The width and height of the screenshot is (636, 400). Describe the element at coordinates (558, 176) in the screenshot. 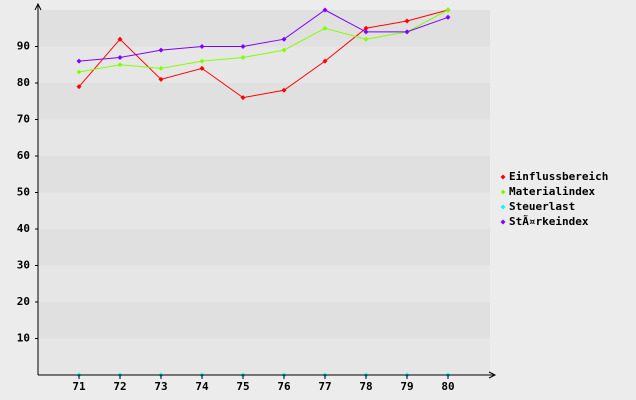

I see `legend-label: Einflussbereich` at that location.